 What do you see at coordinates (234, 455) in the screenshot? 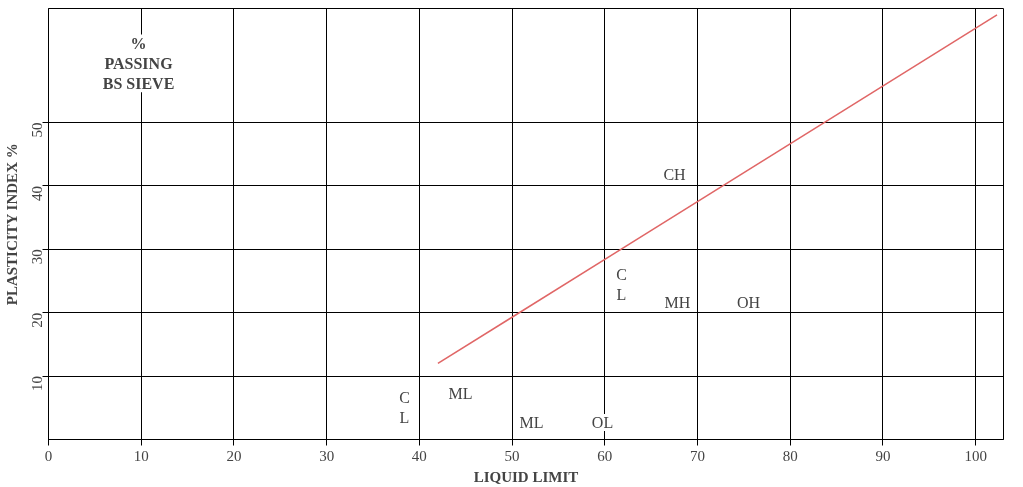
I see `x-tick-label: 20` at bounding box center [234, 455].